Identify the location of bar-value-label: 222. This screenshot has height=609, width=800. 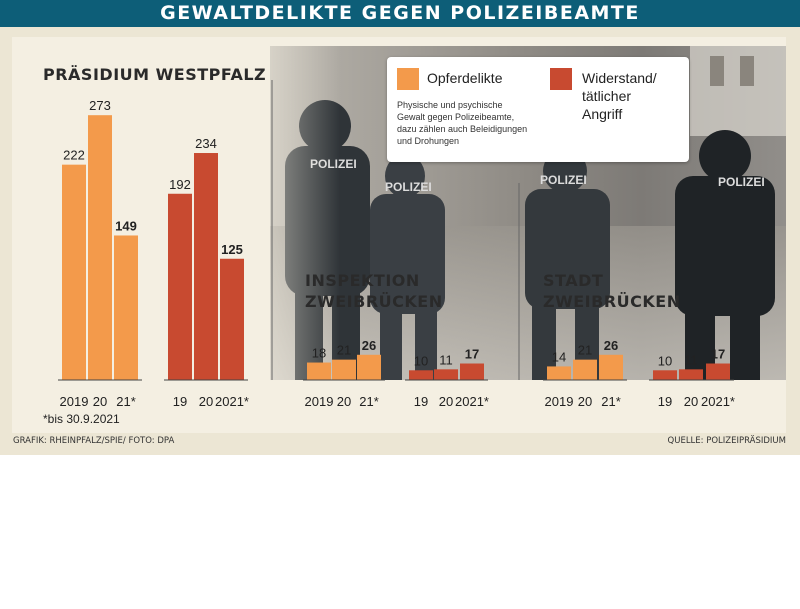
(74, 155).